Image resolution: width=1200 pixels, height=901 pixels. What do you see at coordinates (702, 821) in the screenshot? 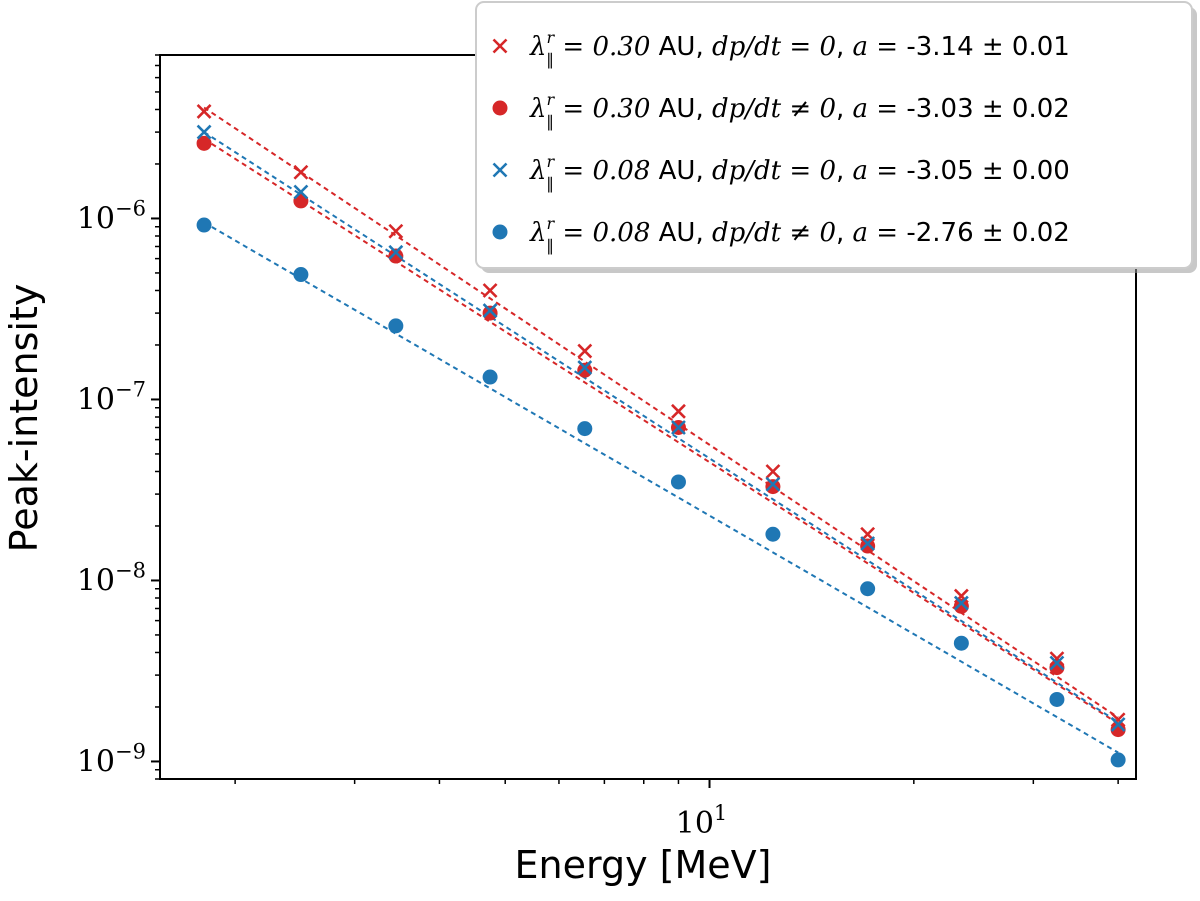
I see `x-tick-label: 101` at bounding box center [702, 821].